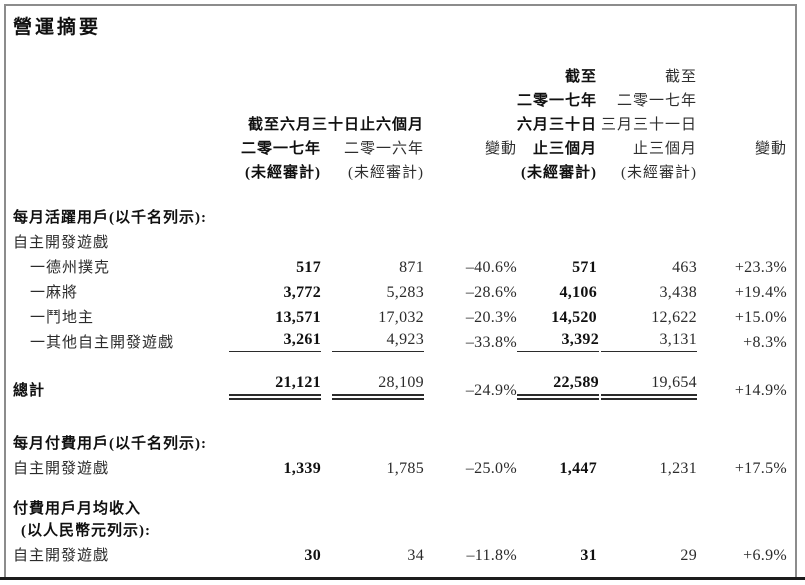  Describe the element at coordinates (275, 341) in the screenshot. I see `value-cell: 3,261` at that location.